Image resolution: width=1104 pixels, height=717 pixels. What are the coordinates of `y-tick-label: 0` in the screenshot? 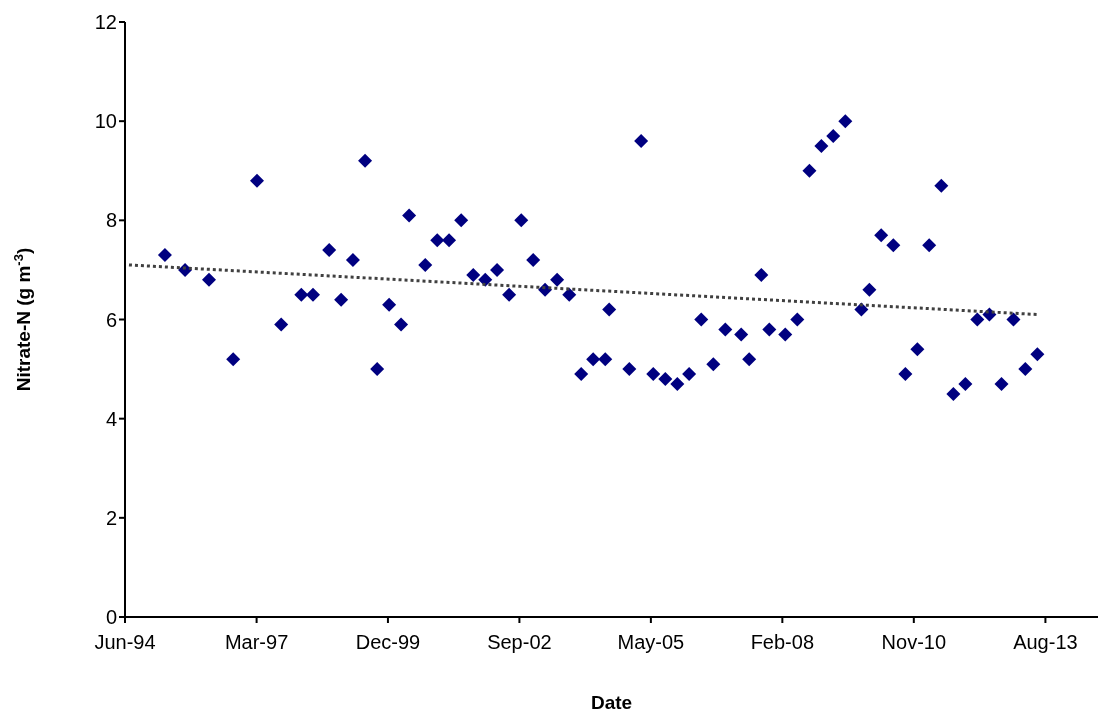 It's located at (111, 617).